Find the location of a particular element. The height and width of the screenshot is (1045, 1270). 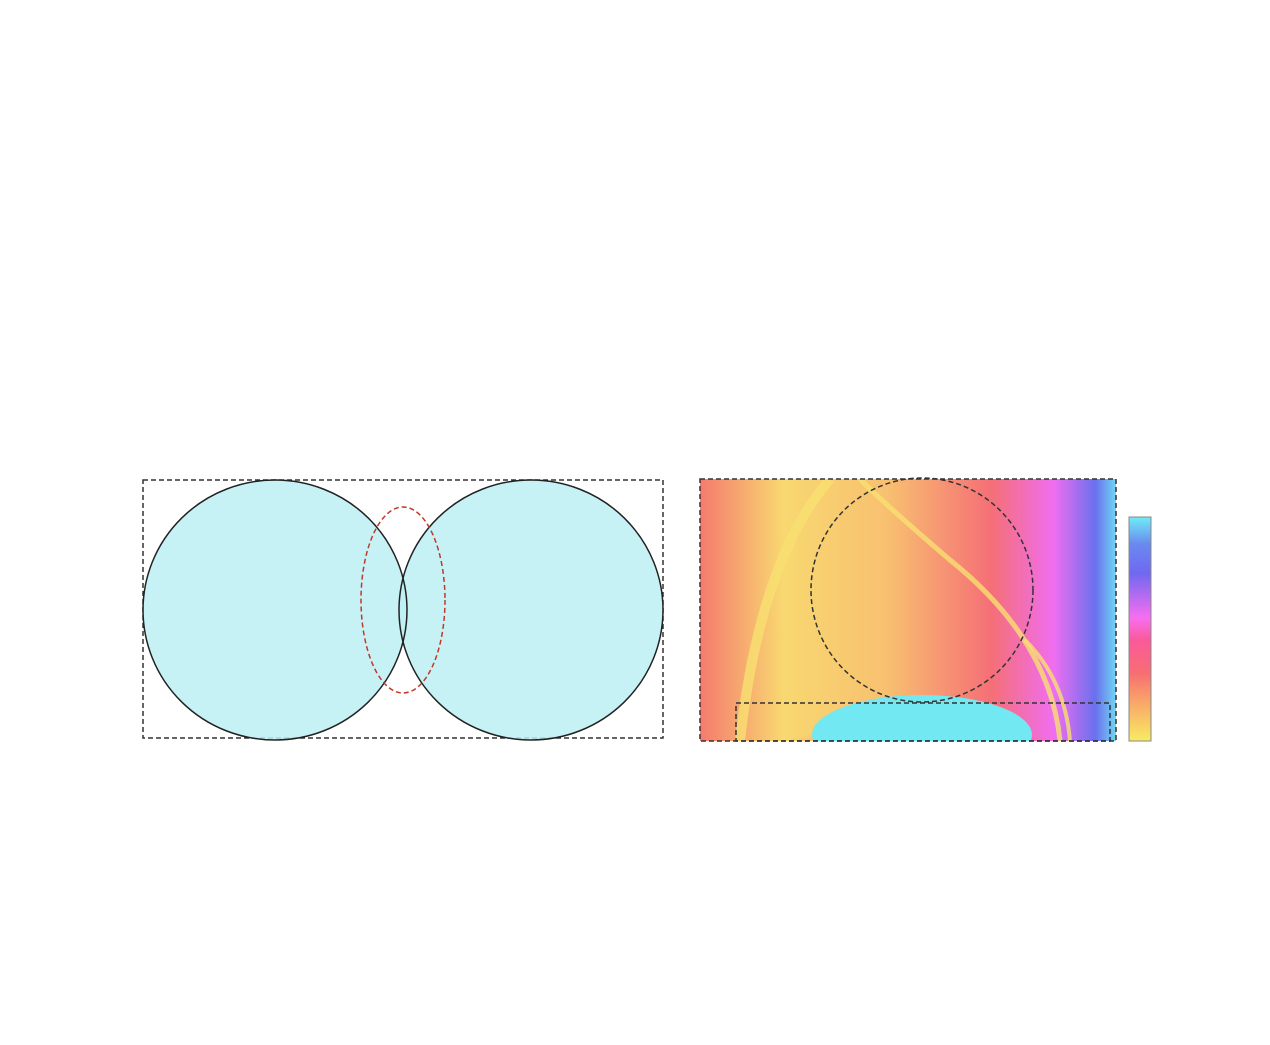

hotspot is located at coordinates (914, 686).